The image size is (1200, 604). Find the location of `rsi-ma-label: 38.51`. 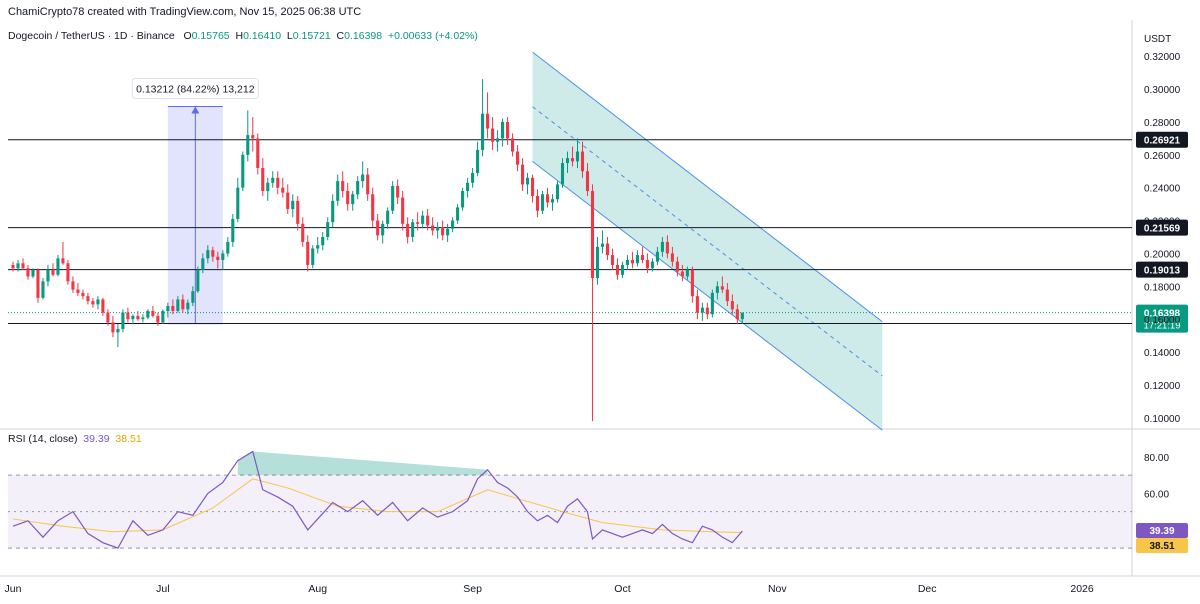

rsi-ma-label: 38.51 is located at coordinates (1161, 546).